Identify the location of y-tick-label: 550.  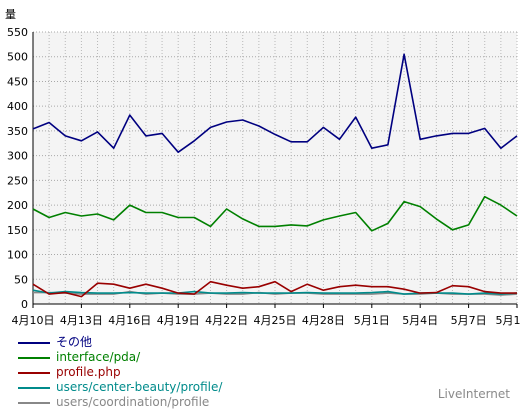
(17, 32).